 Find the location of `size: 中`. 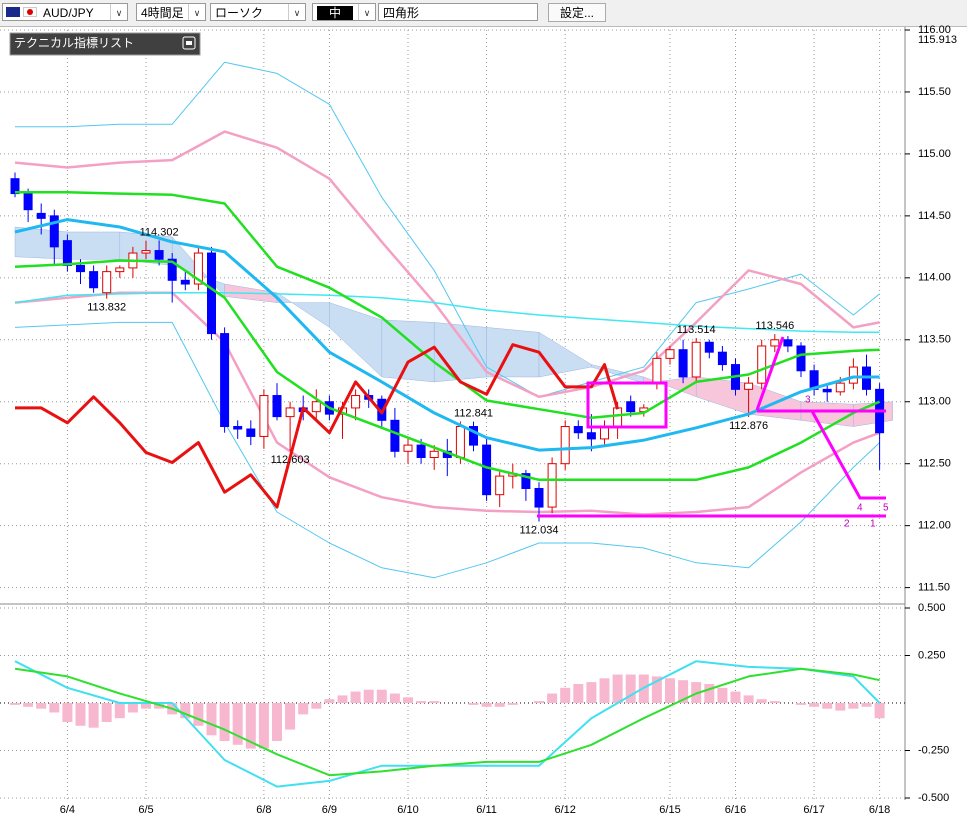

size: 中 is located at coordinates (335, 13).